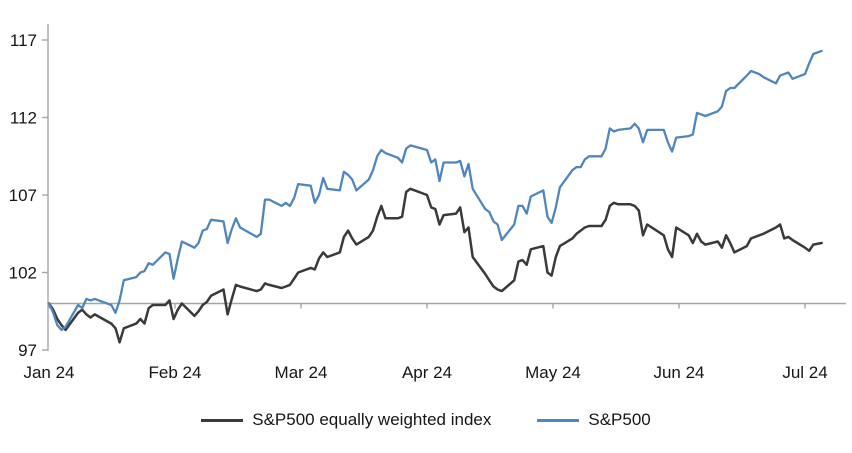 This screenshot has height=453, width=852. What do you see at coordinates (23, 118) in the screenshot?
I see `y-tick-label: 112` at bounding box center [23, 118].